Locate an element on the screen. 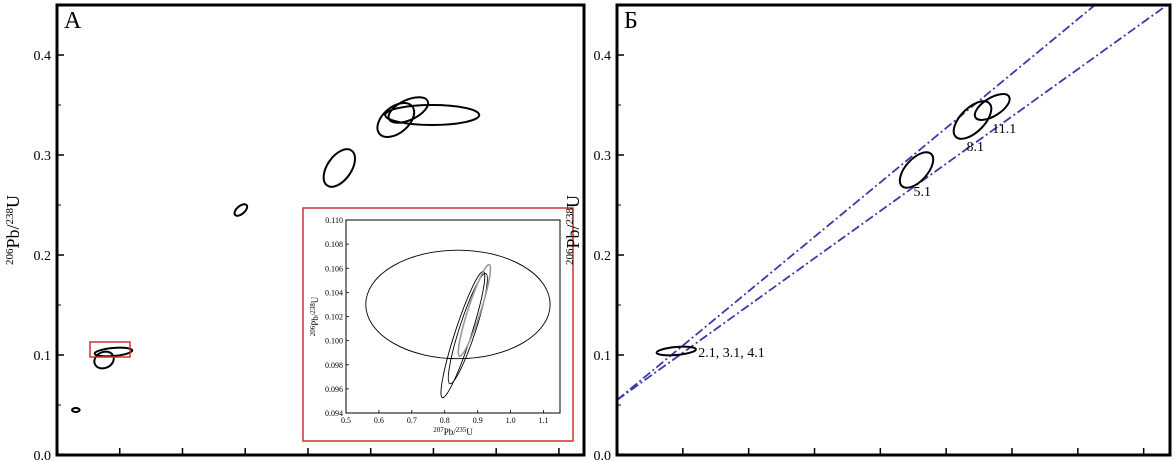 The width and height of the screenshot is (1173, 461). inset-y-axis-title-sup: 206 is located at coordinates (313, 330).